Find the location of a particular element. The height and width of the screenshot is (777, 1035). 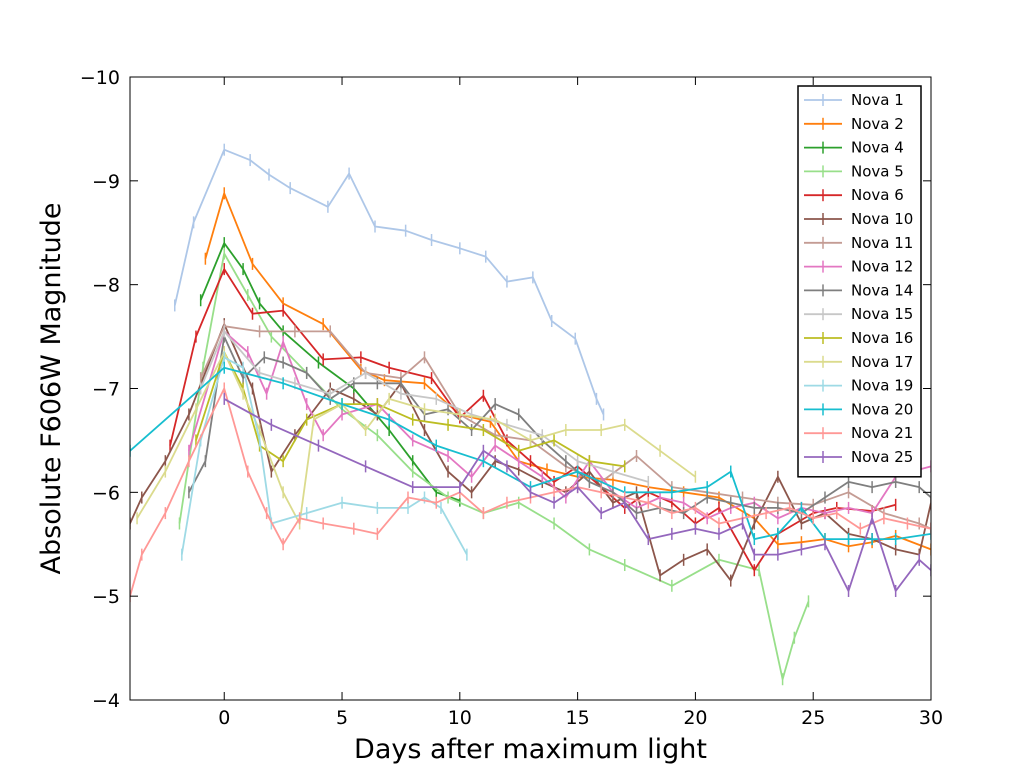

legend-item: Nova 5 is located at coordinates (854, 171).